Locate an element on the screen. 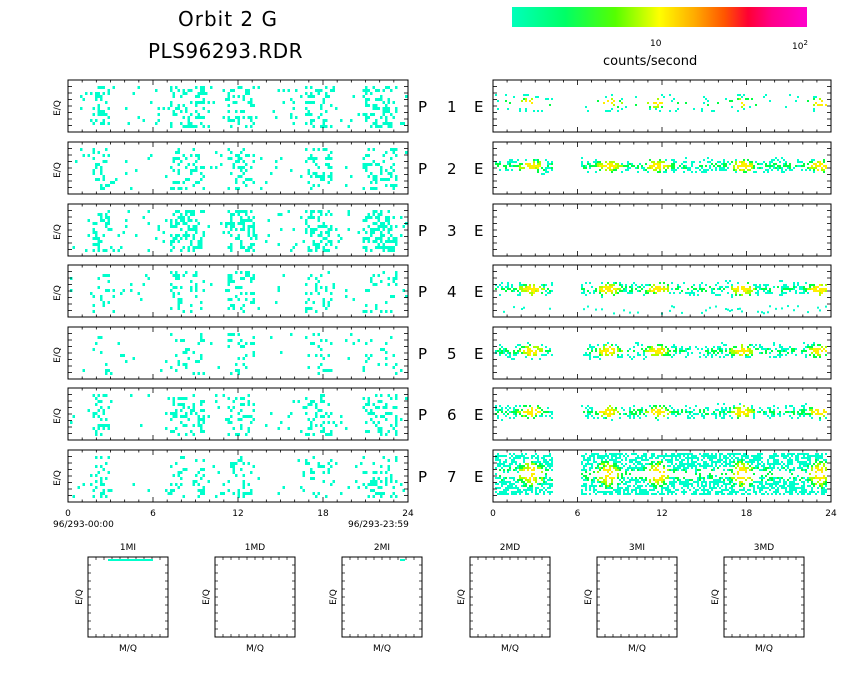 Image resolution: width=850 pixels, height=680 pixels. row-number: 1 is located at coordinates (452, 107).